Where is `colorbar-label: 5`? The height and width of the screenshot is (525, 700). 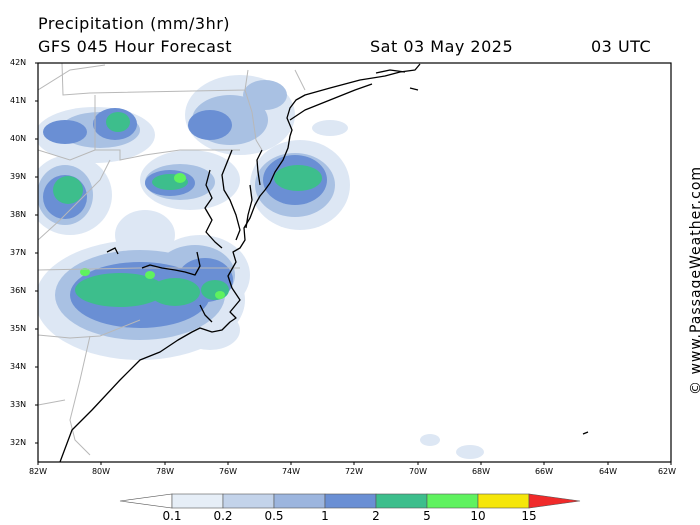
colorbar-label: 5 is located at coordinates (427, 516).